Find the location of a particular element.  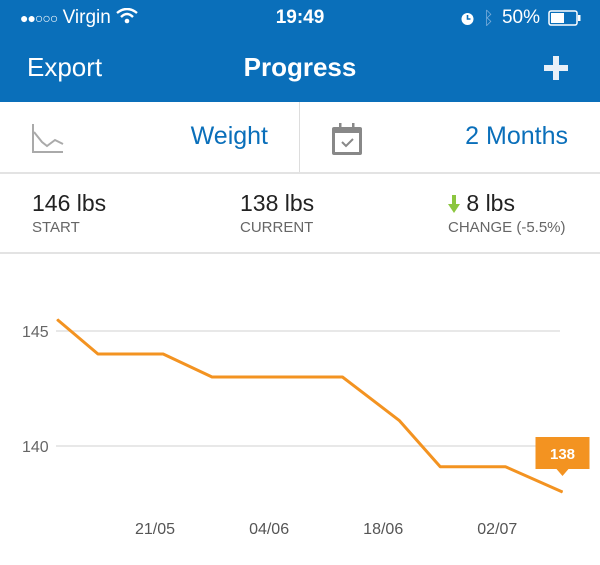

current-value: 138 lbs is located at coordinates (277, 203).